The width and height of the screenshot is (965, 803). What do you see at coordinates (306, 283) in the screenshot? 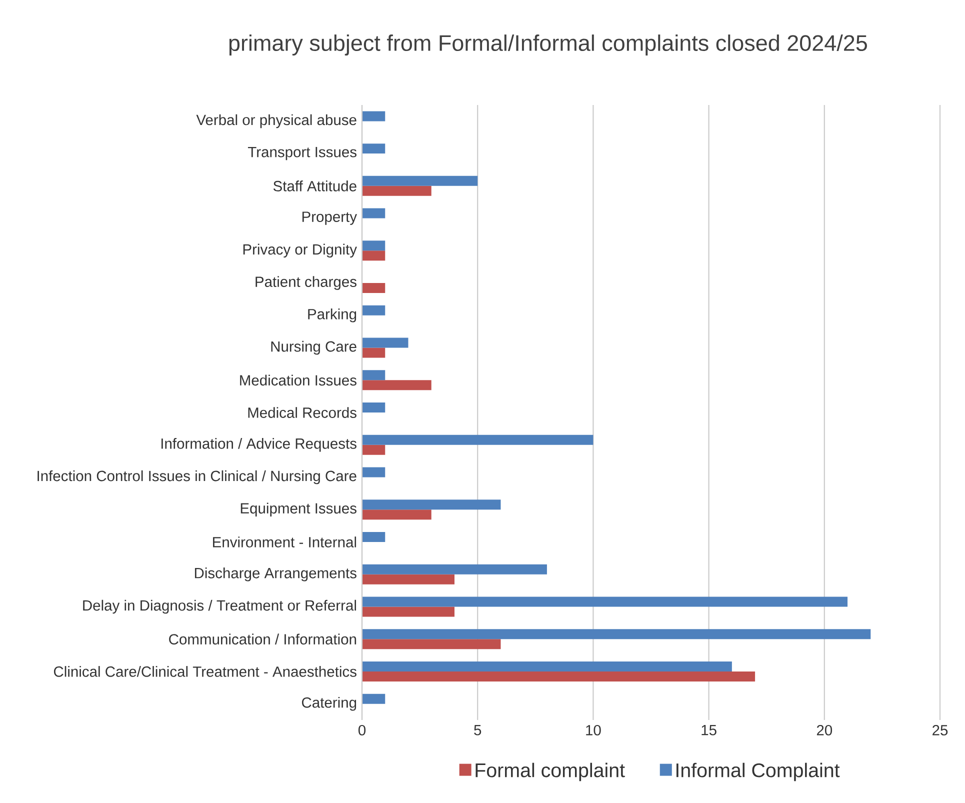
I see `y-tick-label: Patient charges` at bounding box center [306, 283].